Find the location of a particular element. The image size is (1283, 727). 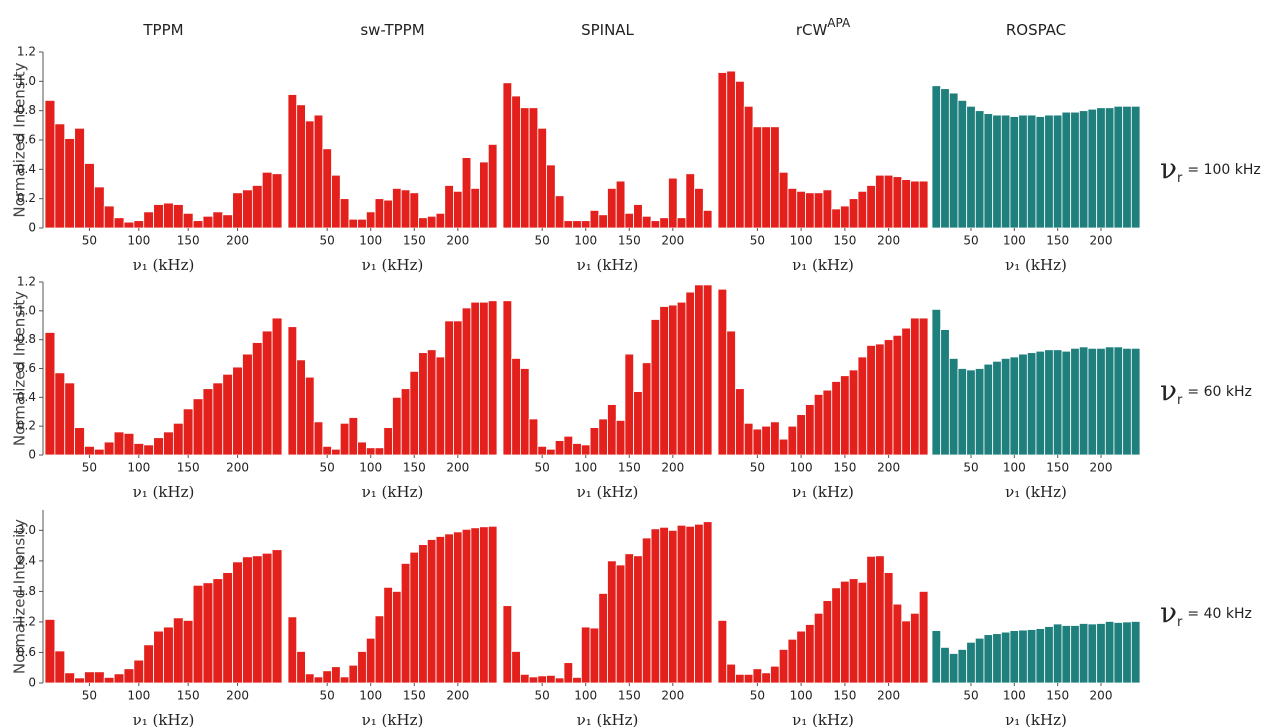

y-tick-label: 0.6 is located at coordinates (26, 140).